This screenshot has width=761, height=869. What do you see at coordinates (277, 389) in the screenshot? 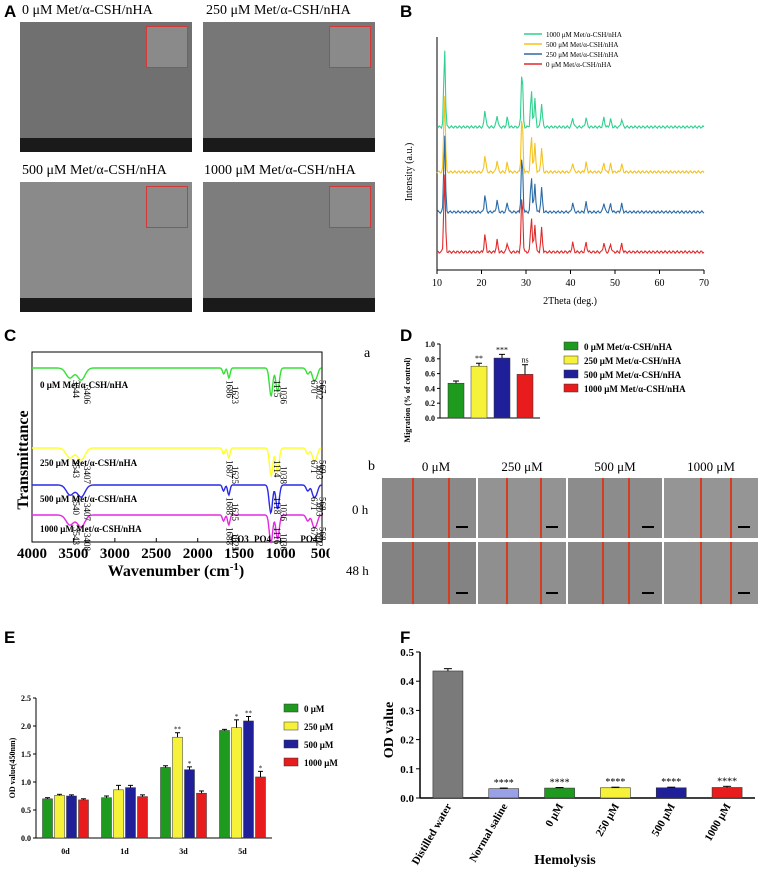
I see `ftir-band-label: 1115` at bounding box center [277, 389].